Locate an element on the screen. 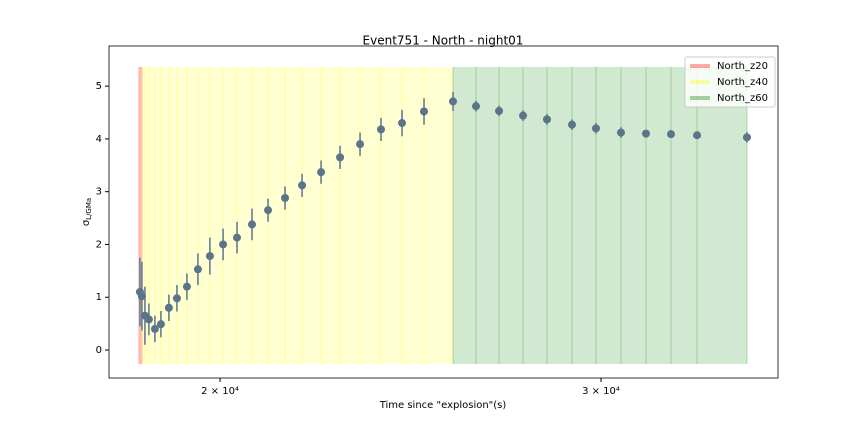 This screenshot has height=432, width=864. legend-label: North_z60 is located at coordinates (742, 98).